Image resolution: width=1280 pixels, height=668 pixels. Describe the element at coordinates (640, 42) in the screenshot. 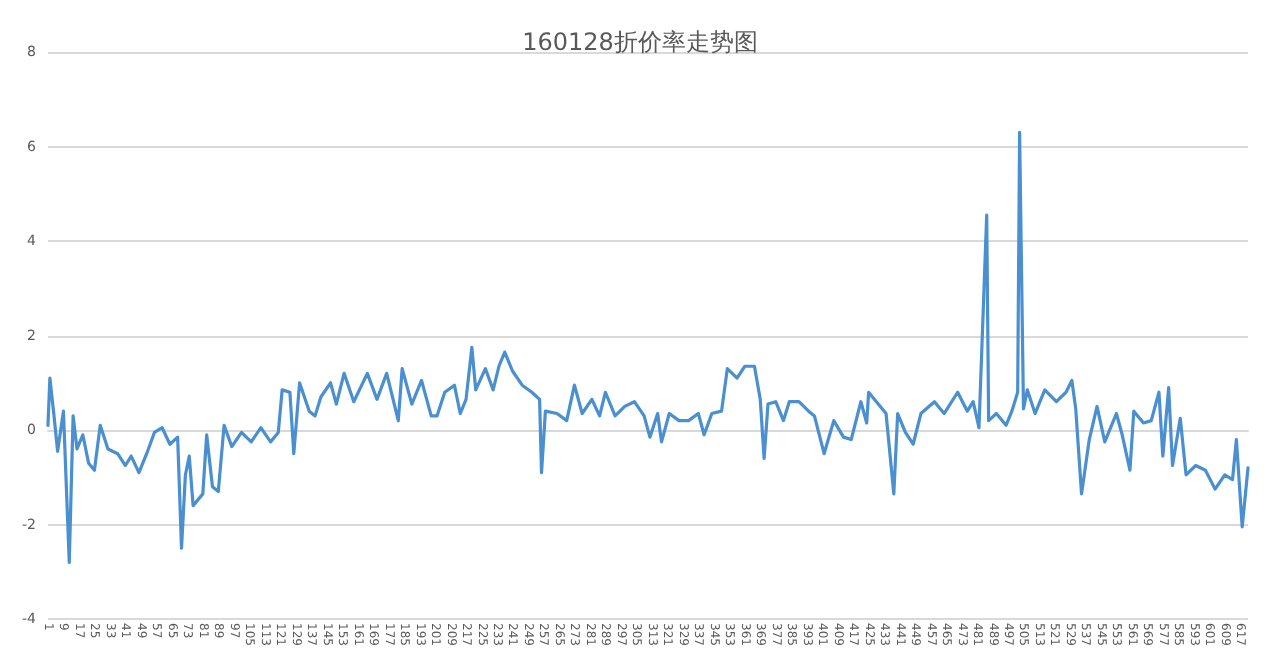

I see `chart-title: 160128折价率走势图` at that location.